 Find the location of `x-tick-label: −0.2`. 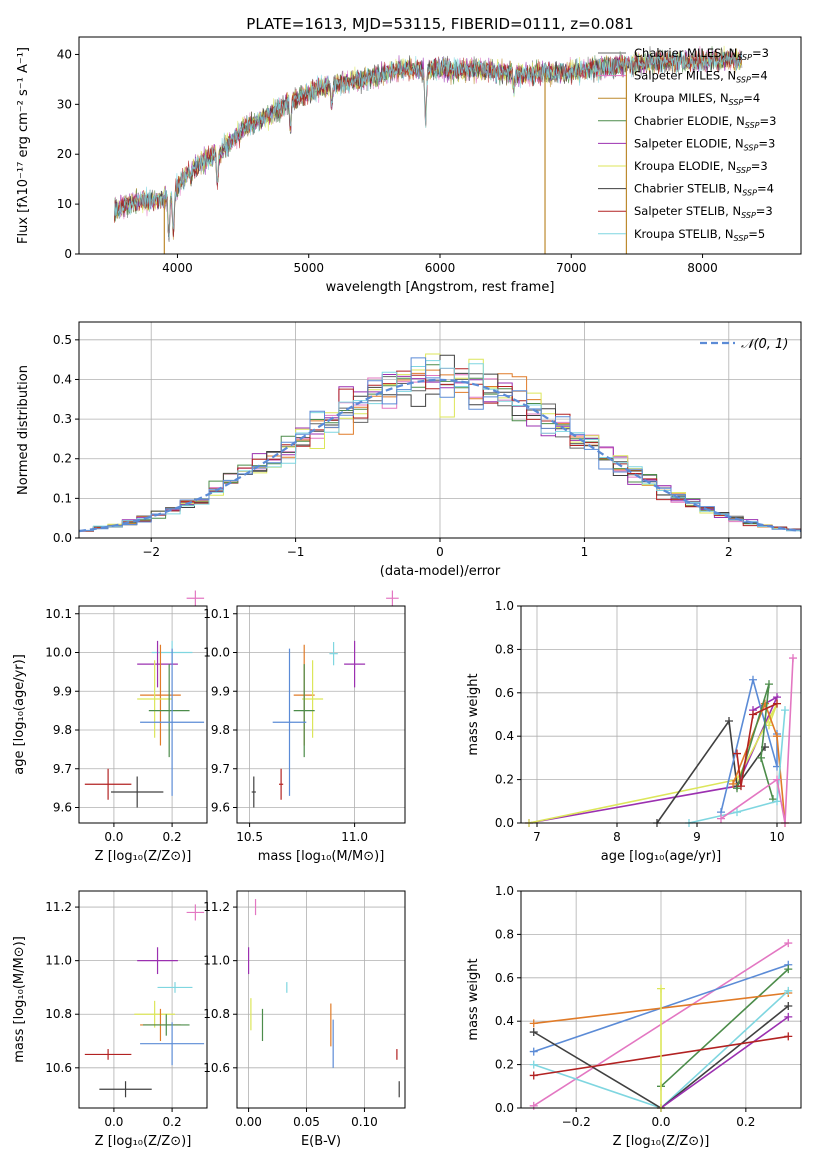

x-tick-label: −0.2 is located at coordinates (576, 1122).